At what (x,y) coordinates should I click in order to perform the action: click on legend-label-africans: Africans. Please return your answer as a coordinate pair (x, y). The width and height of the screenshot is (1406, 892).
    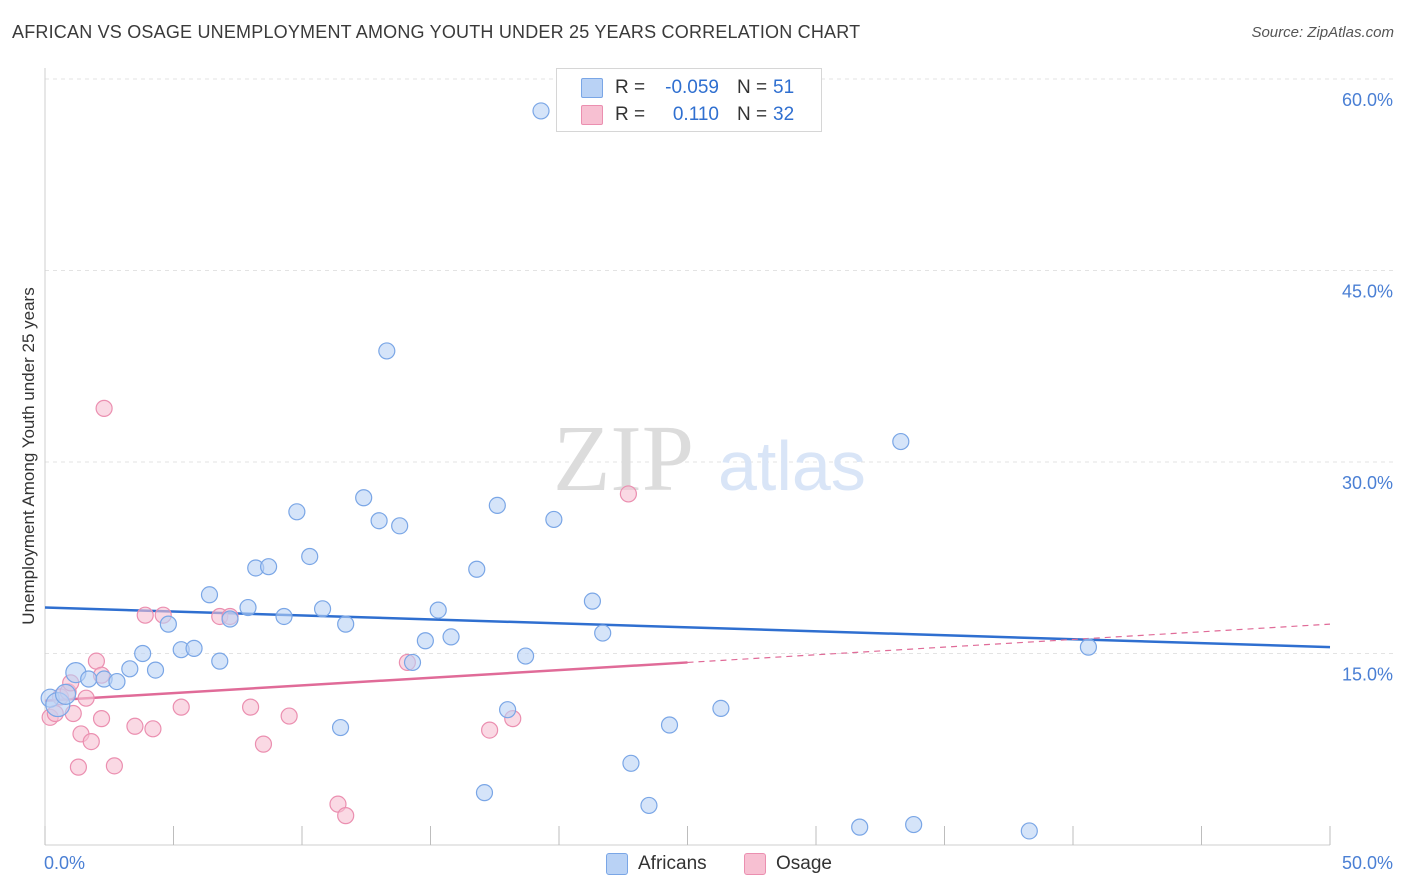
    Looking at the image, I should click on (672, 863).